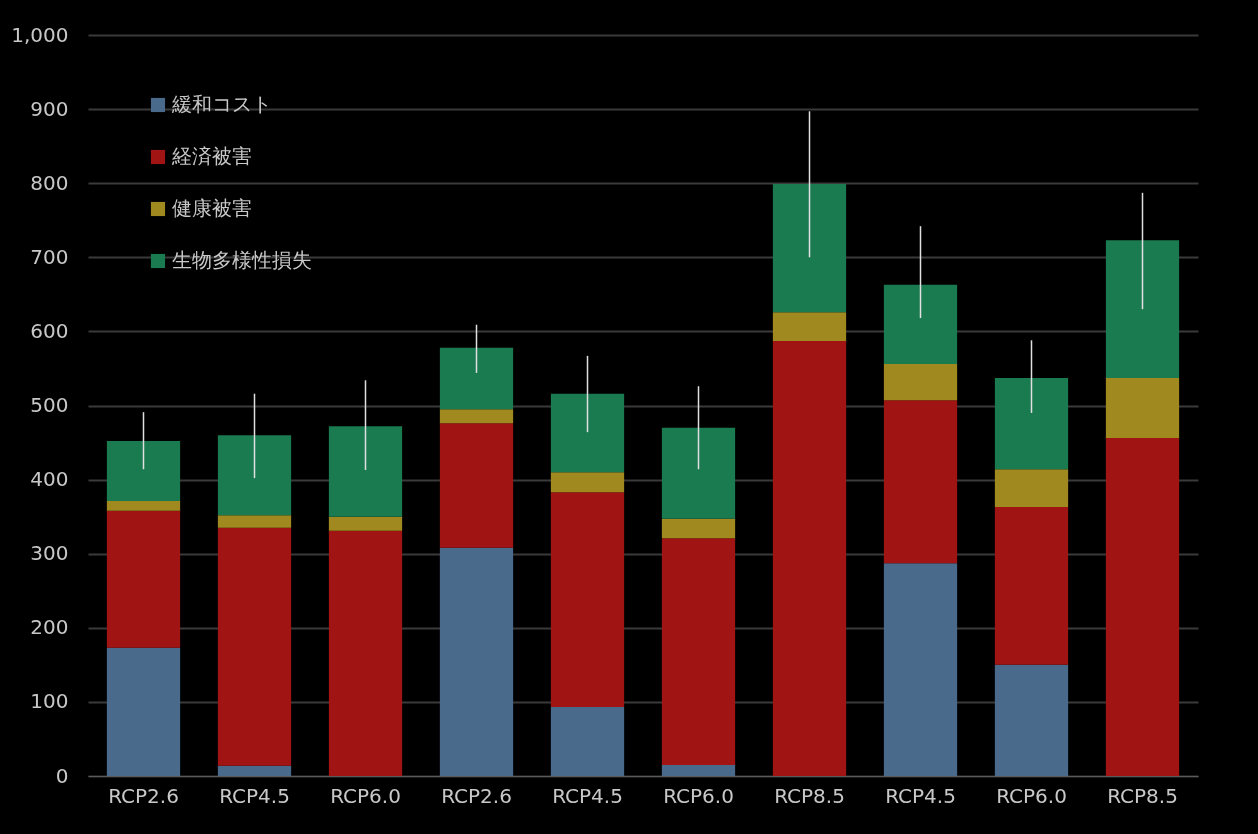 This screenshot has width=1258, height=834. I want to click on legend-label: 生物多様性損失, so click(242, 260).